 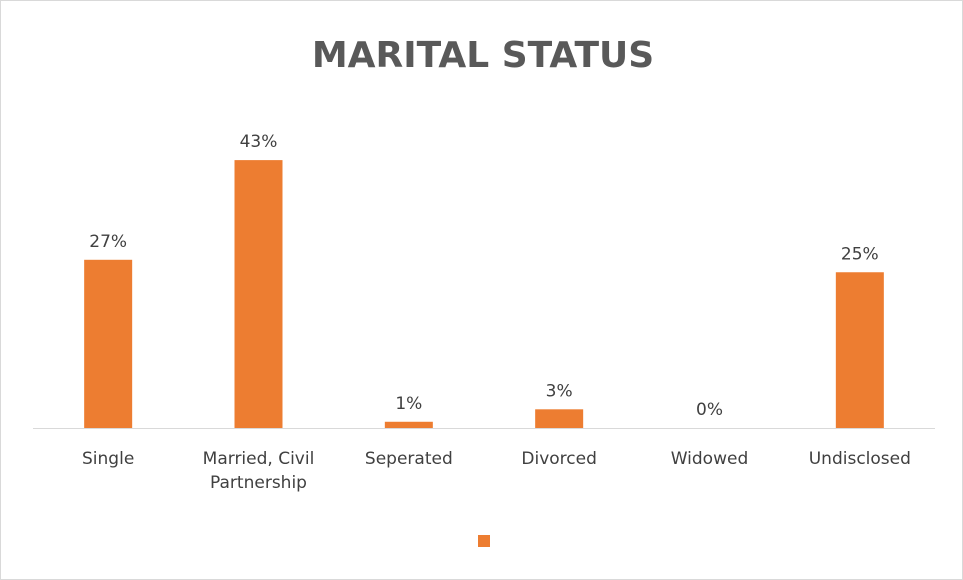 What do you see at coordinates (258, 471) in the screenshot?
I see `x-tick-label: Married, Civil Partnership` at bounding box center [258, 471].